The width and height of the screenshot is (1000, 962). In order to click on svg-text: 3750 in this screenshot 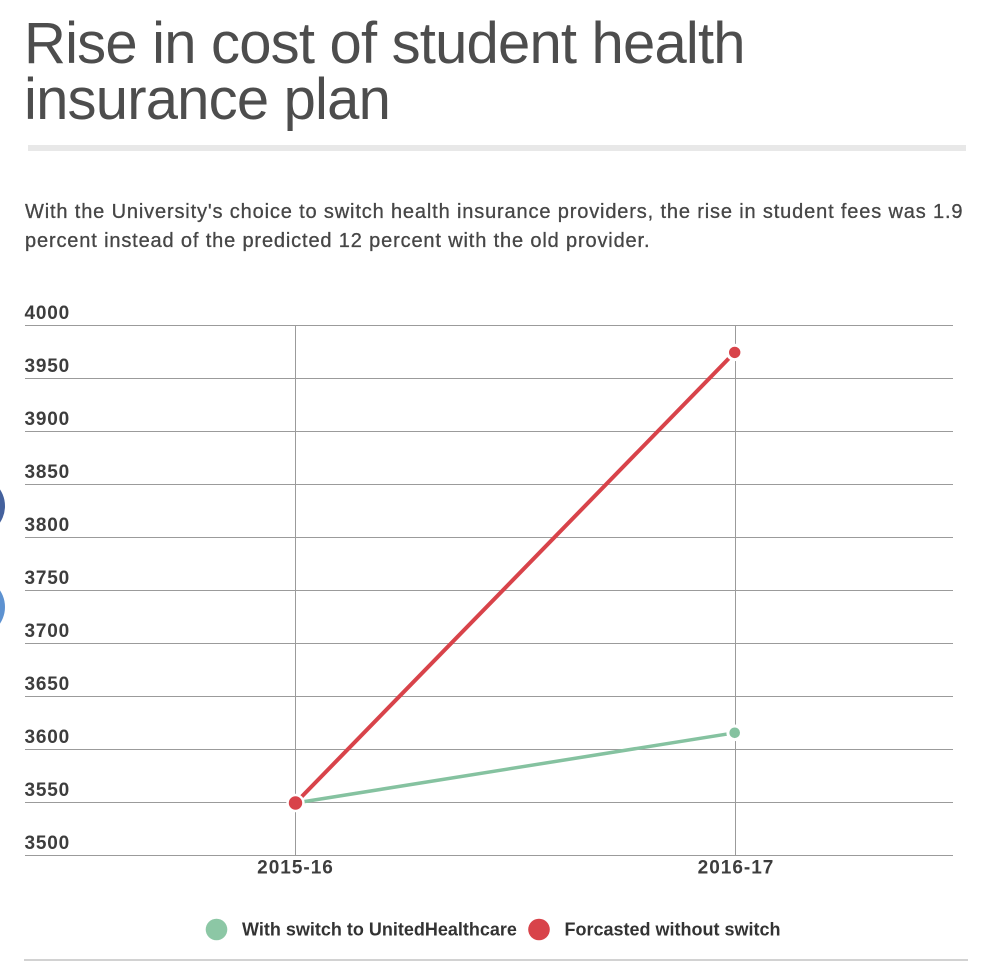, I will do `click(47, 578)`.